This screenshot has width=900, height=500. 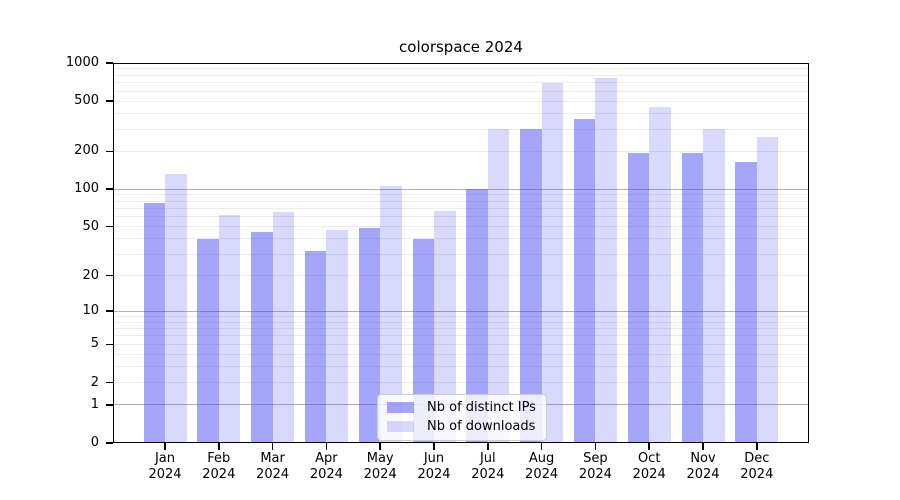 What do you see at coordinates (660, 274) in the screenshot?
I see `bar-downloads-oct` at bounding box center [660, 274].